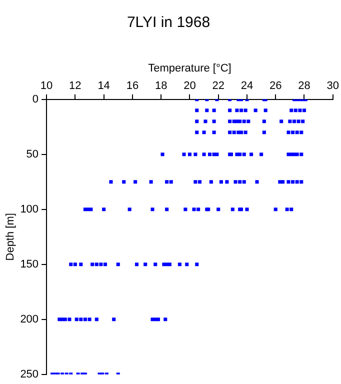 The height and width of the screenshot is (384, 341). What do you see at coordinates (29, 374) in the screenshot?
I see `y-tick-label: 250` at bounding box center [29, 374].